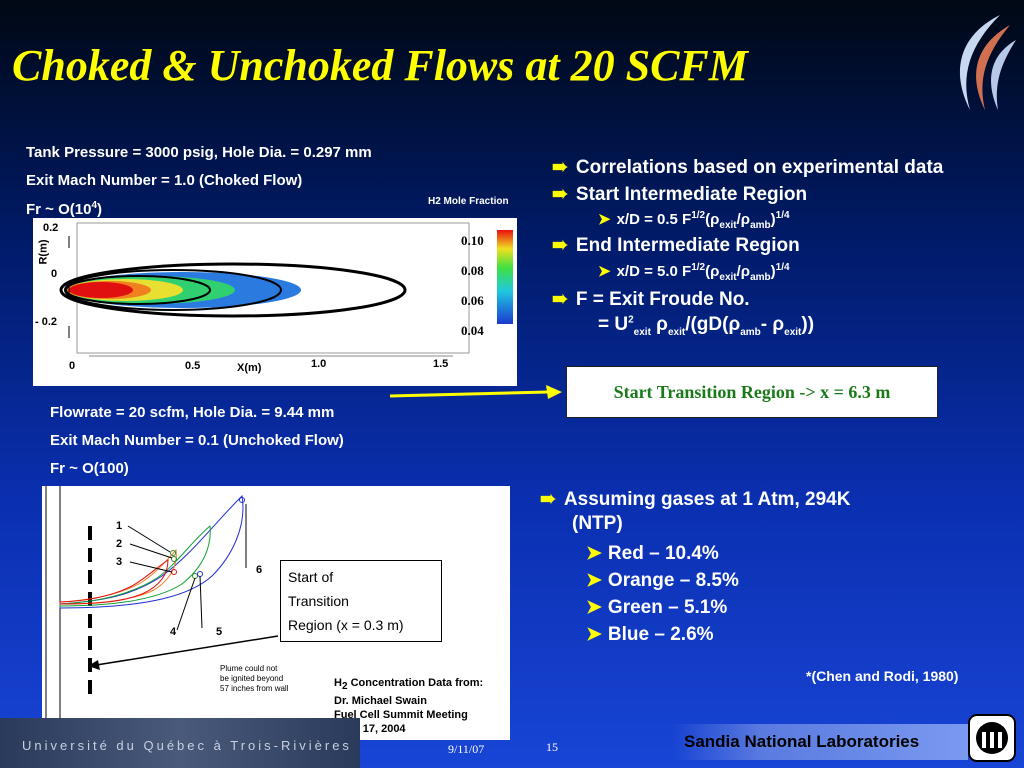 The height and width of the screenshot is (768, 1024). What do you see at coordinates (694, 272) in the screenshot?
I see `formula-end: ➤ x/D = 5.0 F1/2(ρexit/ρamb)1/4` at bounding box center [694, 272].